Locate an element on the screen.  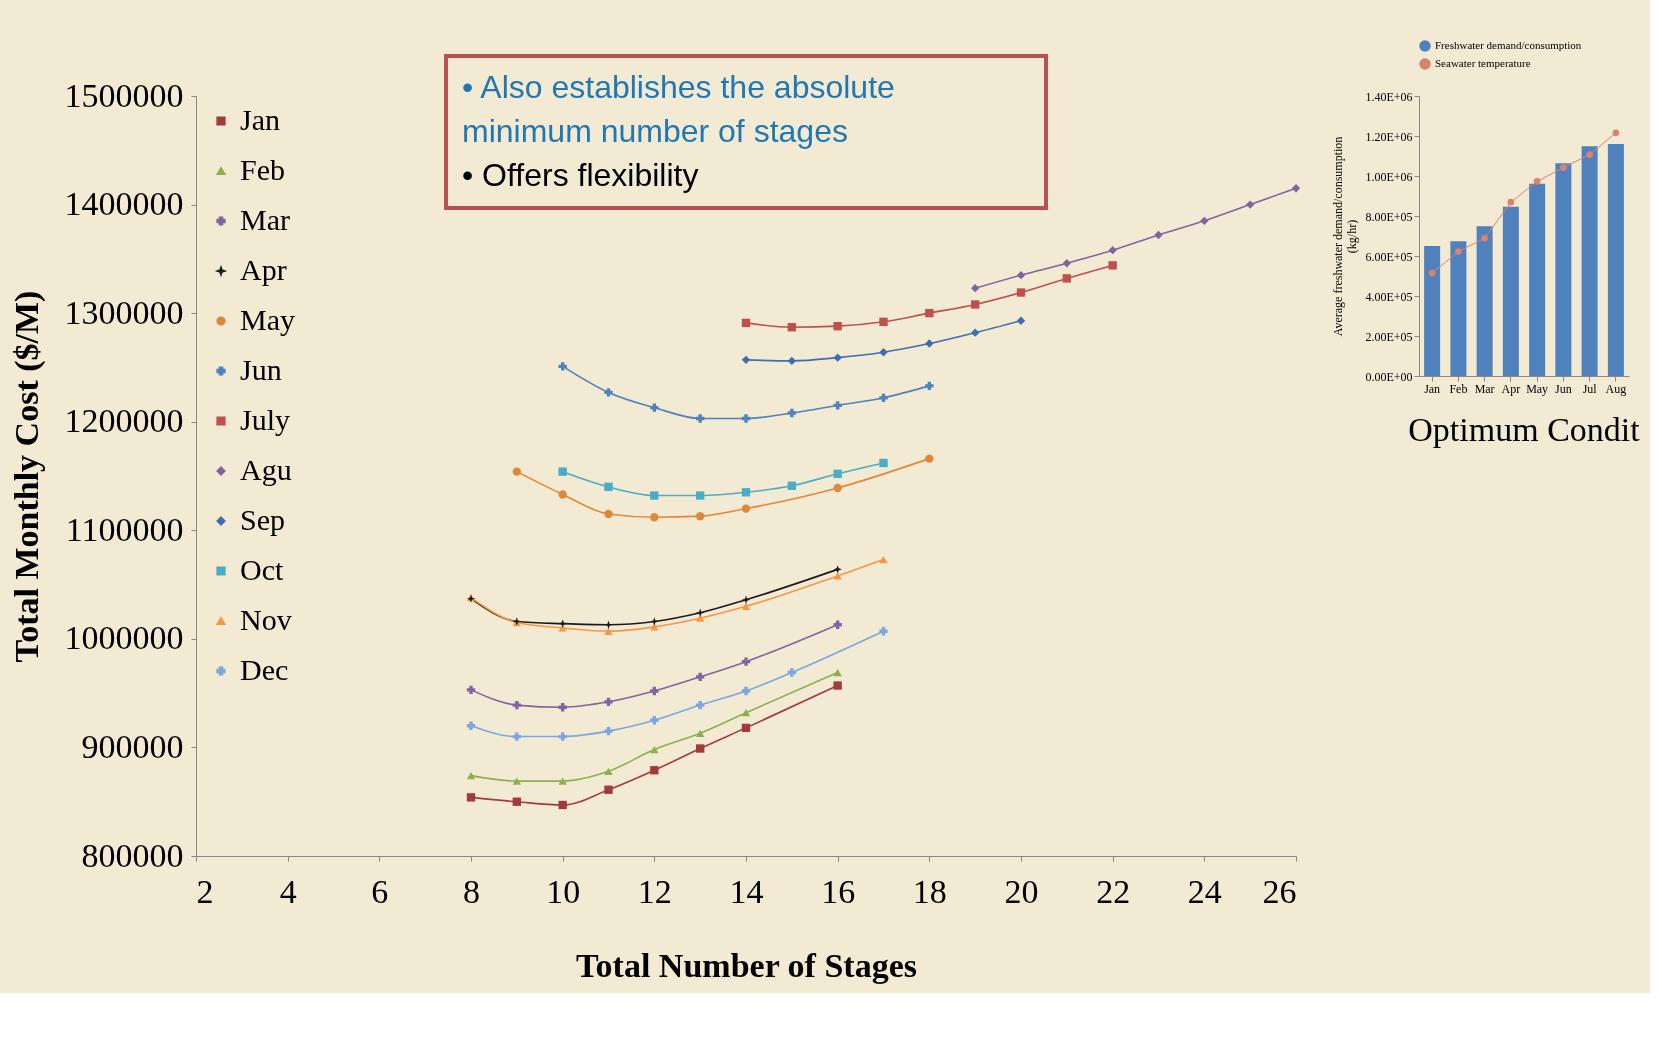
legend-label: Feb is located at coordinates (262, 169).